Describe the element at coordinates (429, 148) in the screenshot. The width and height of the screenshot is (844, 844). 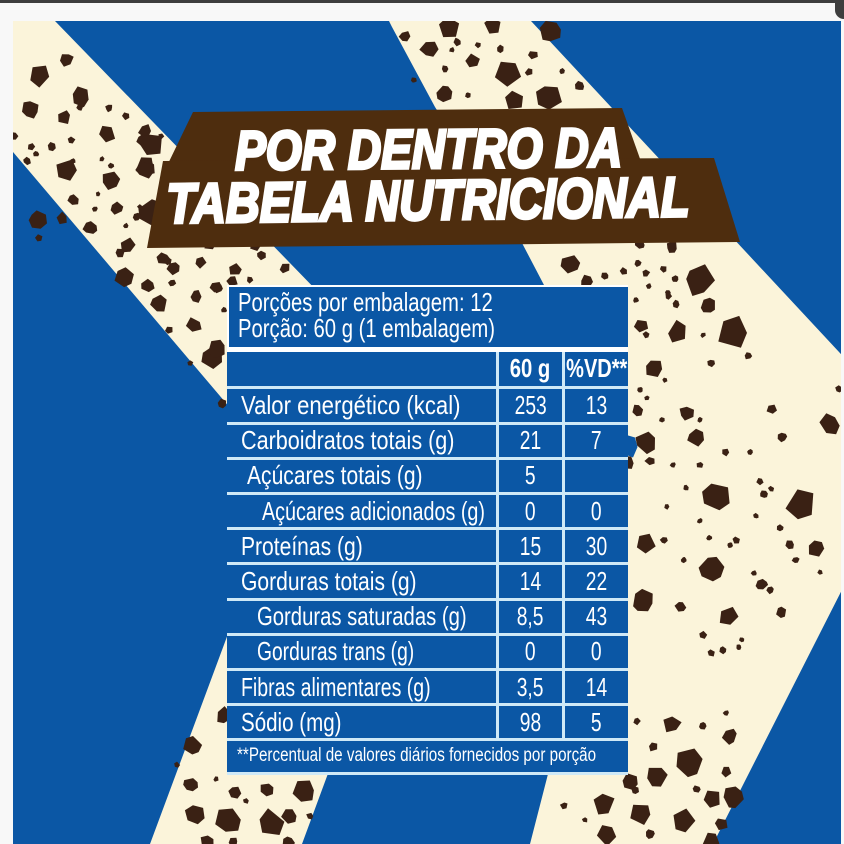
I see `svg-text: POR DENTRO DA` at that location.